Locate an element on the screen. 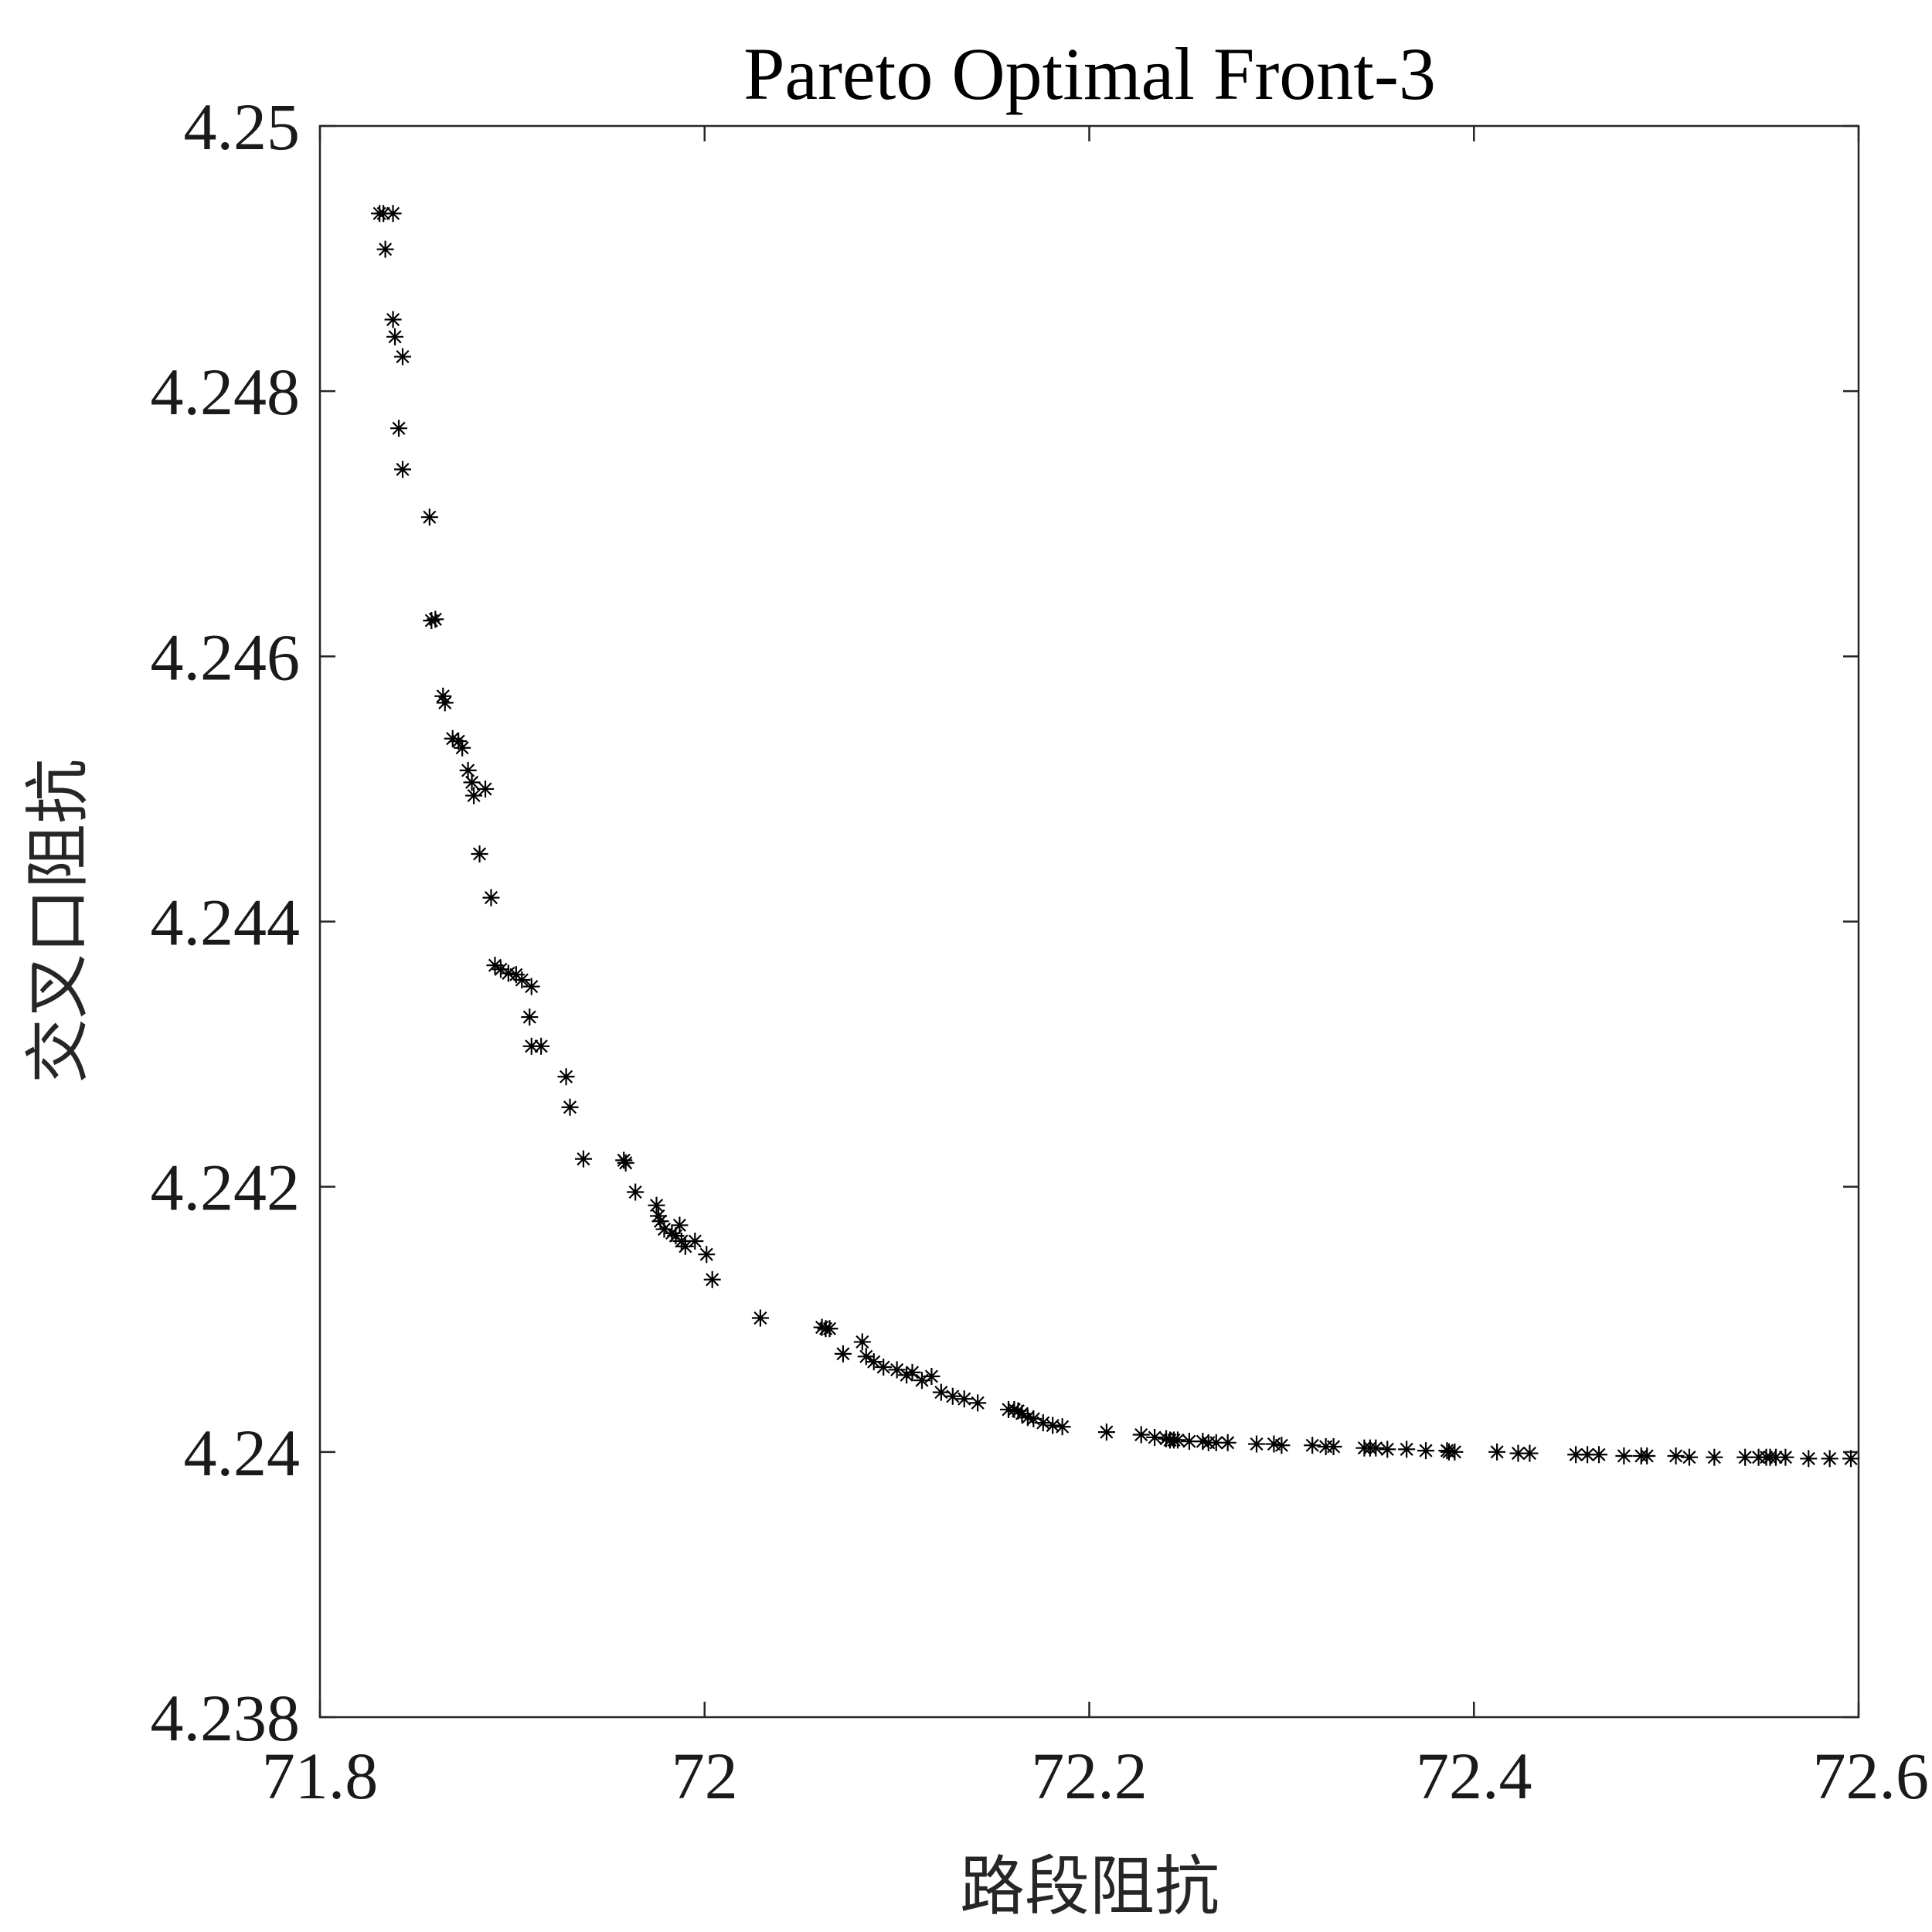  x-axis-tick-labels: 71.8 72 72.2 72.4 72.6 is located at coordinates (1095, 1776).